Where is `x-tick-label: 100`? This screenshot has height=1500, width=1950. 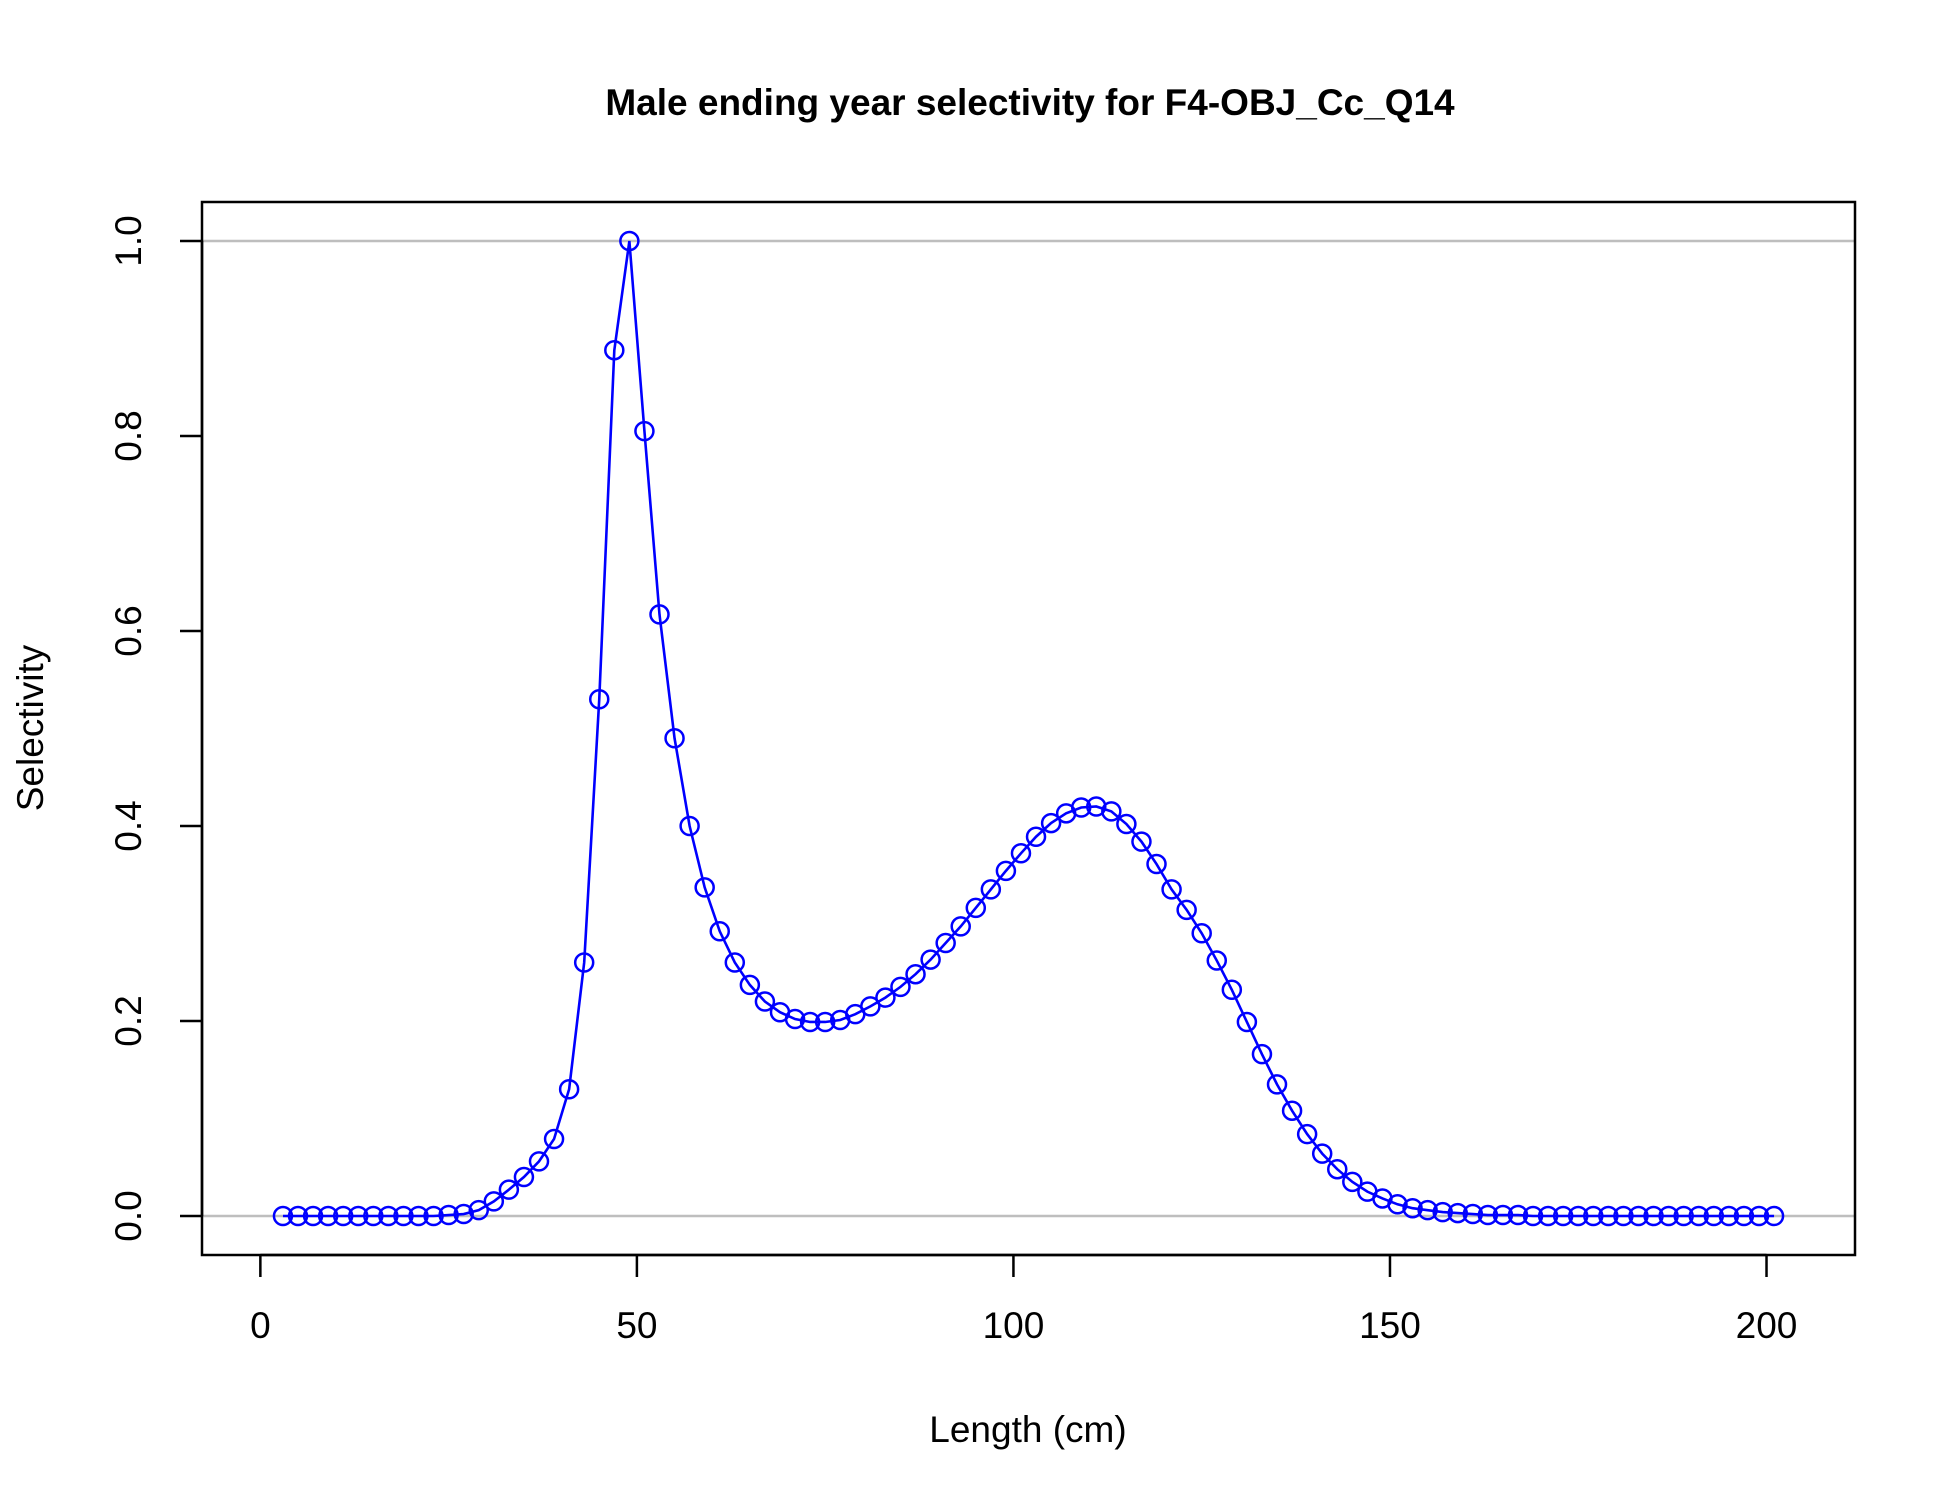 x-tick-label: 100 is located at coordinates (1014, 1325).